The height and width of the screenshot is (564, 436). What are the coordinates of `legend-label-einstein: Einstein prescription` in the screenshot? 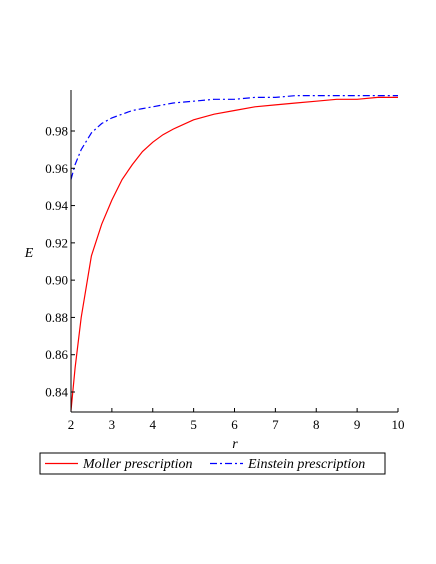 It's located at (306, 464).